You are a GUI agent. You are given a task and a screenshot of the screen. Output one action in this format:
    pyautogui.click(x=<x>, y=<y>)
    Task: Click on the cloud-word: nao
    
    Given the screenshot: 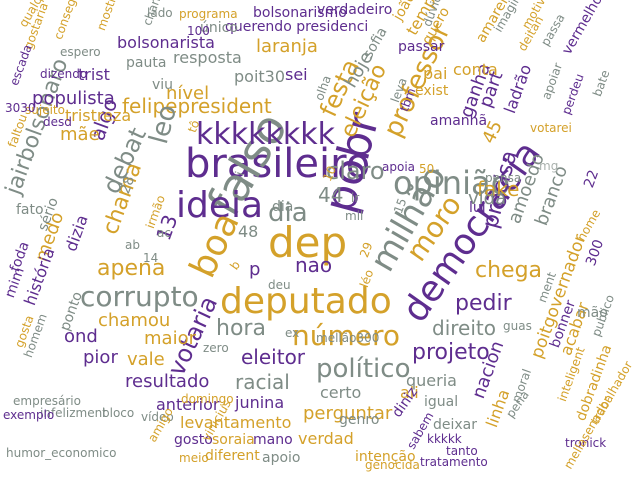 What is the action you would take?
    pyautogui.click(x=314, y=265)
    